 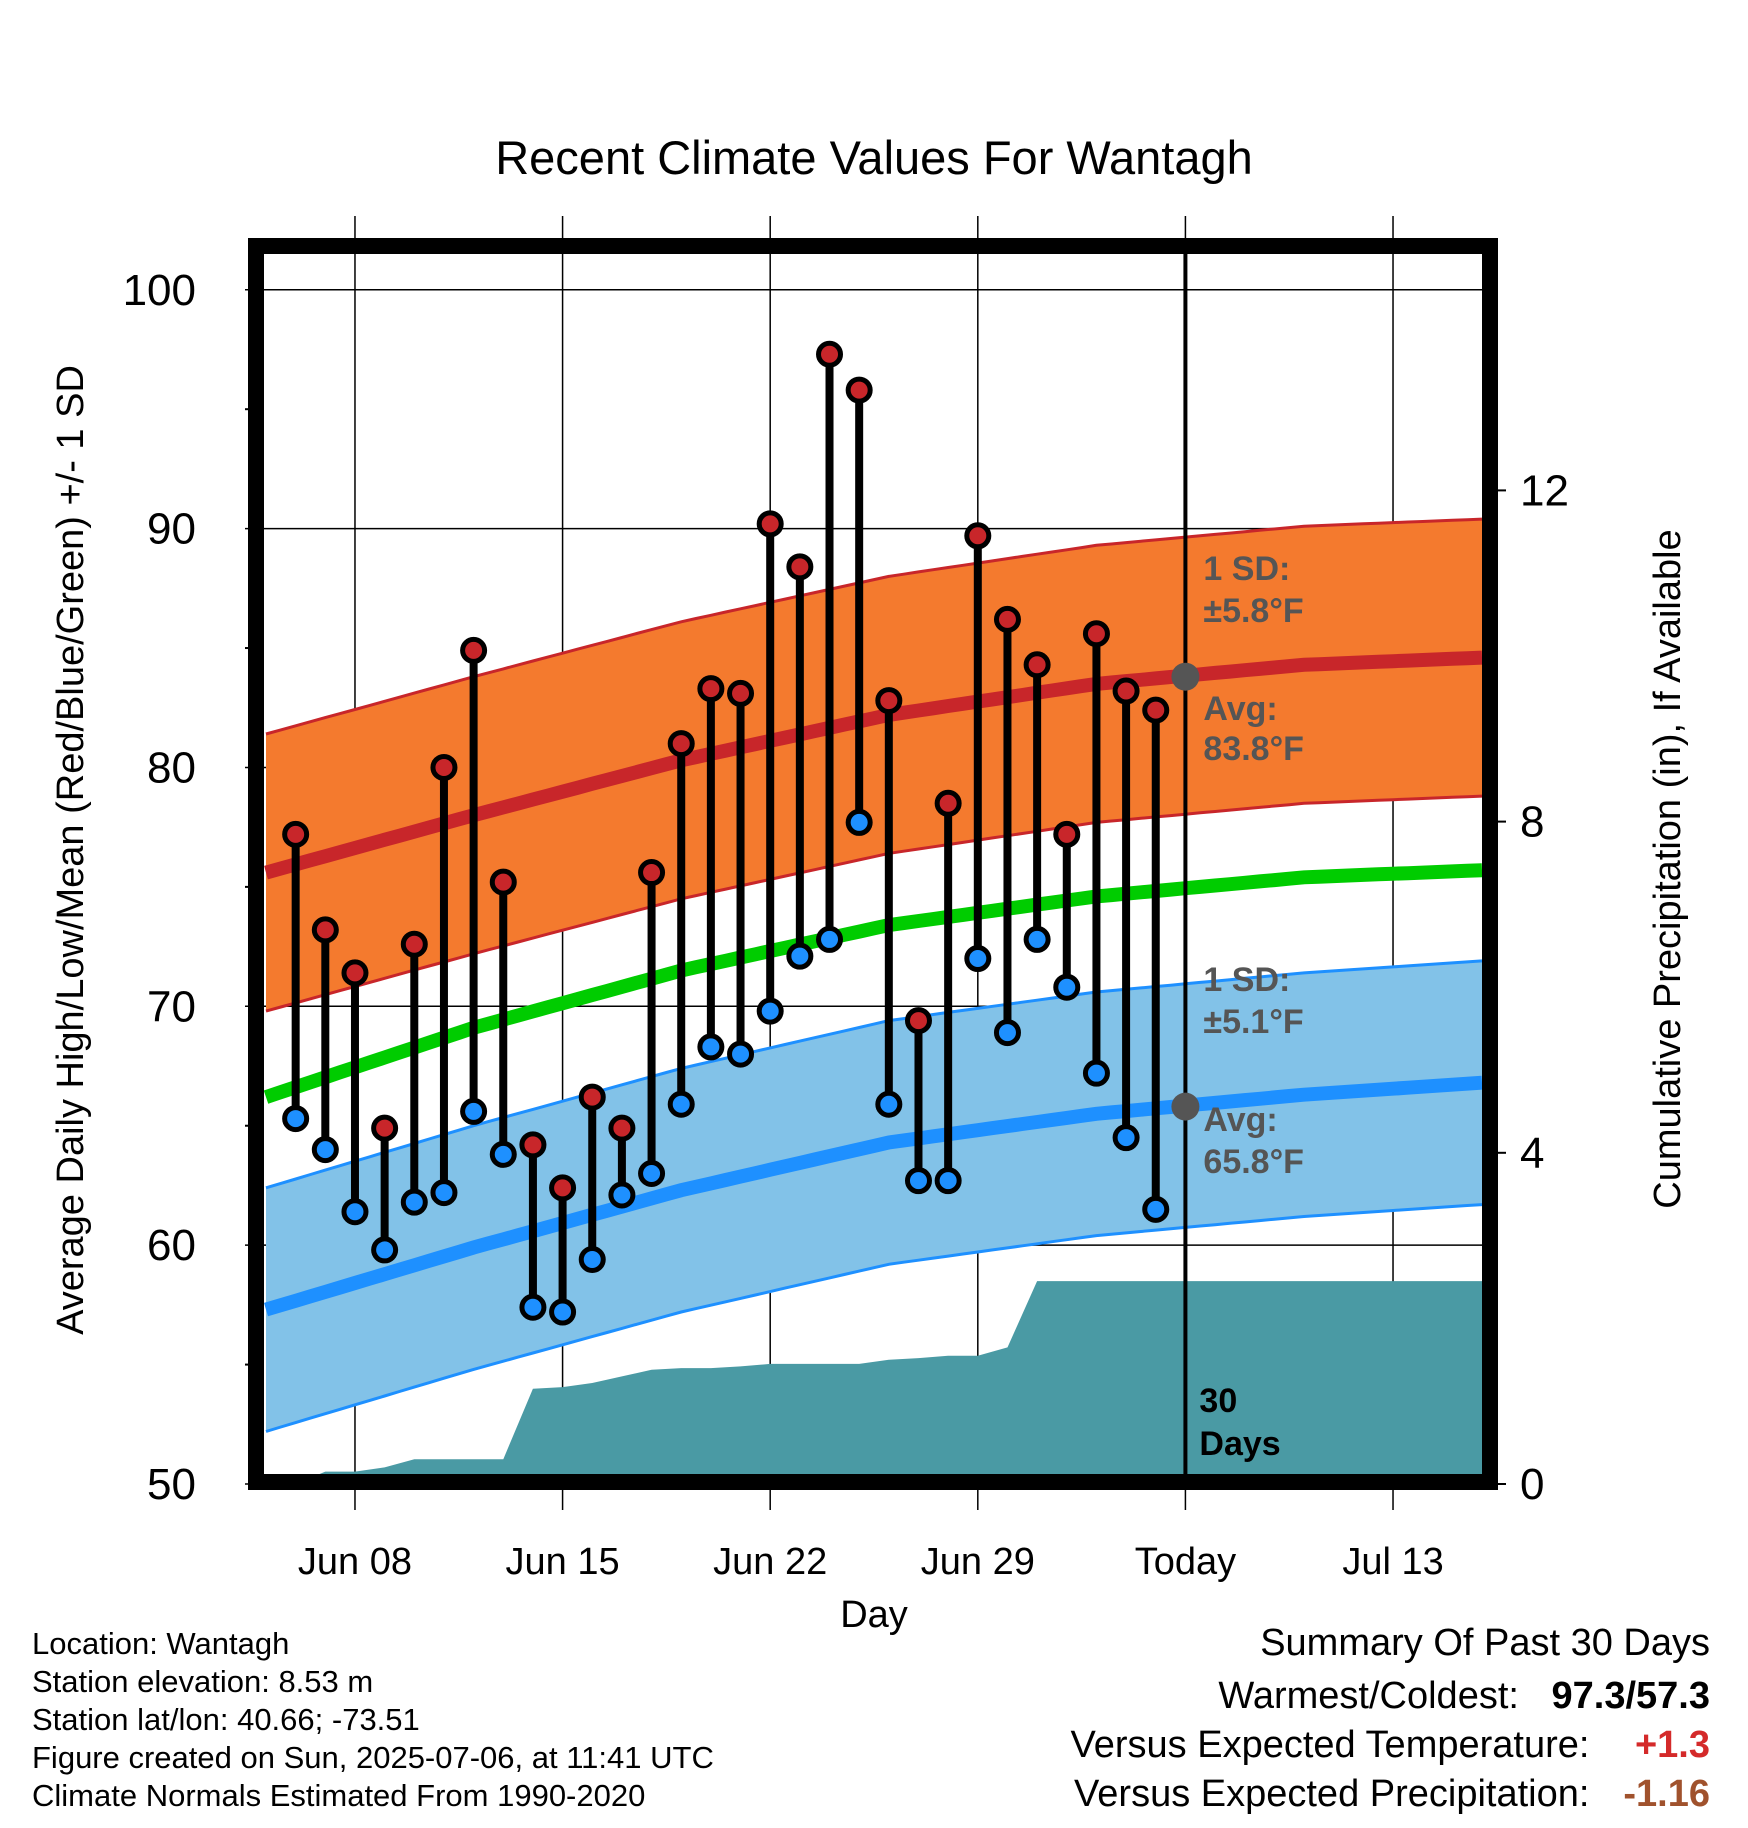 What do you see at coordinates (1246, 569) in the screenshot?
I see `high-sd-label: 1 SD:` at bounding box center [1246, 569].